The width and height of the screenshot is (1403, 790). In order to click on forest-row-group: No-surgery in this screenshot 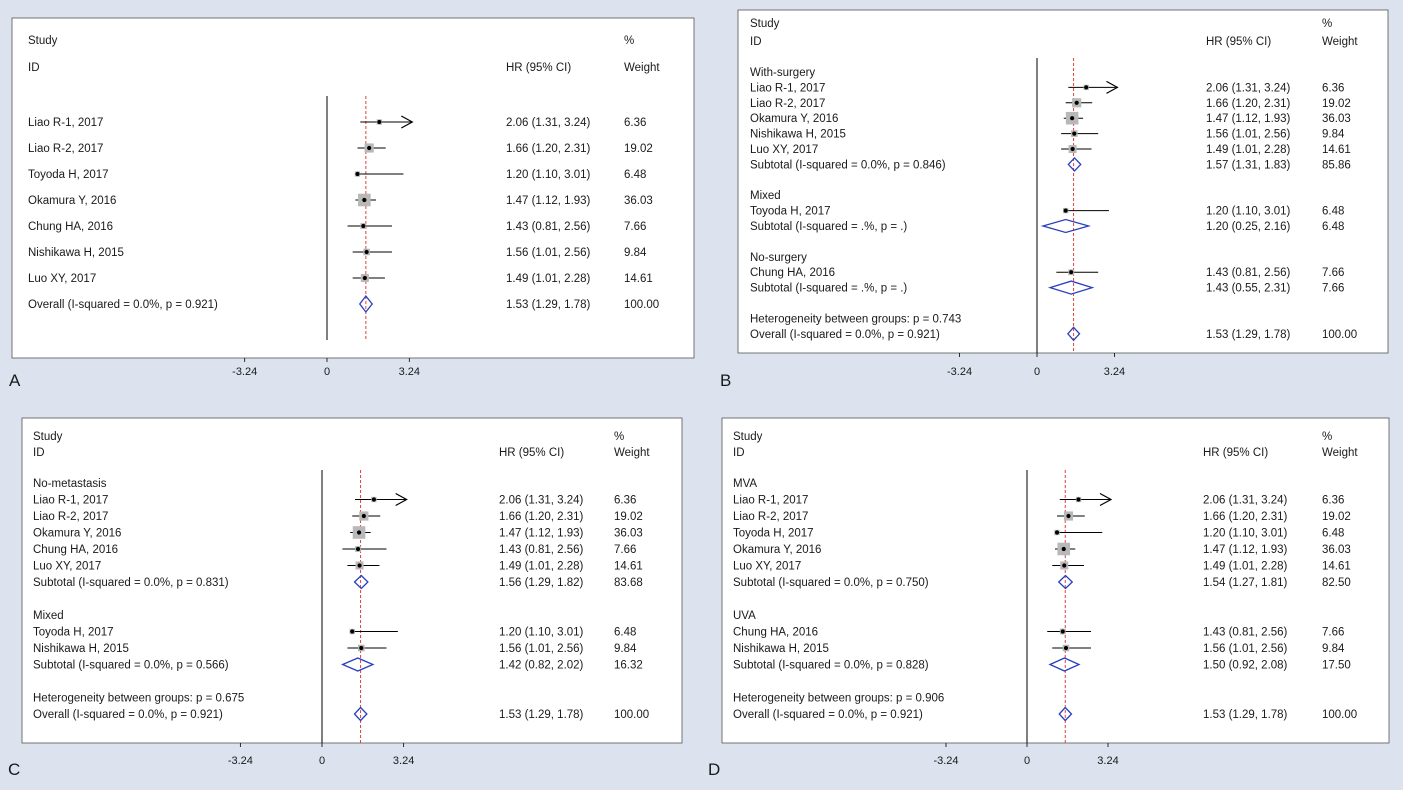, I will do `click(778, 258)`.